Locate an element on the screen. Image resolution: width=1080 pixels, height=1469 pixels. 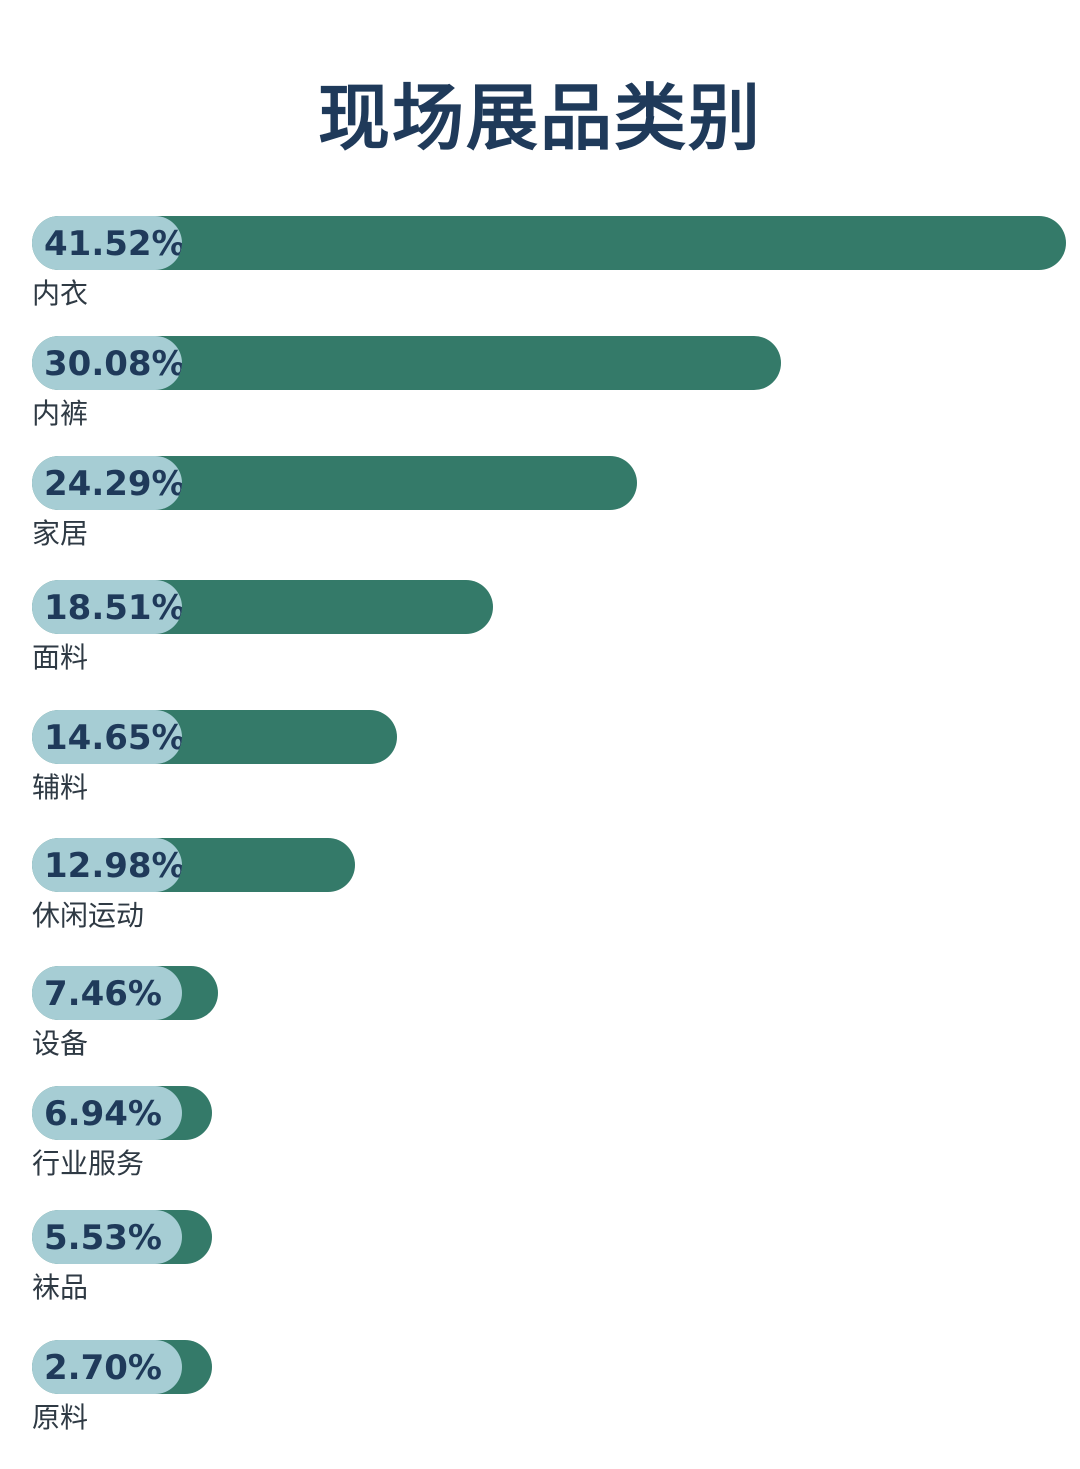
value-label: 18.51% is located at coordinates (107, 607).